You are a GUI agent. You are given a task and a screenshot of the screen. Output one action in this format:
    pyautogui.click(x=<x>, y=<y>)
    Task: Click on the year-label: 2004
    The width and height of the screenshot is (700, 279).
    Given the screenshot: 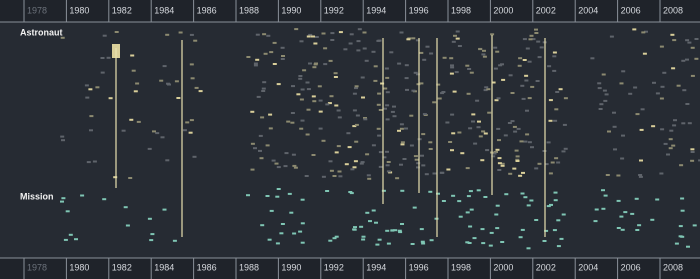 What is the action you would take?
    pyautogui.click(x=588, y=267)
    